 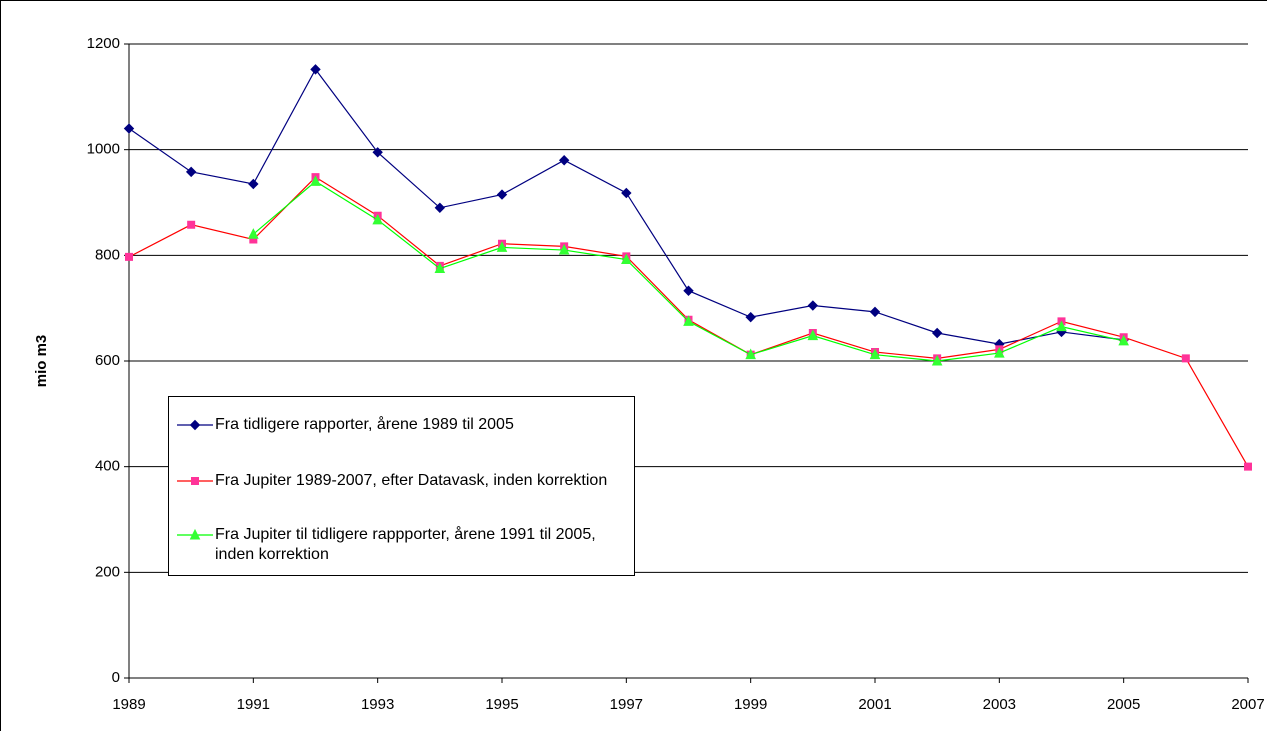 I want to click on y-tick-label: 1000, so click(x=103, y=149).